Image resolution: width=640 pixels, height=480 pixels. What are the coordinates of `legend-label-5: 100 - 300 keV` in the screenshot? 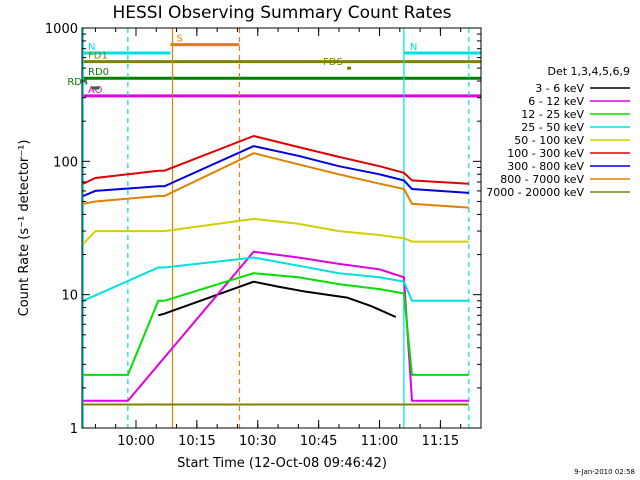 It's located at (545, 153).